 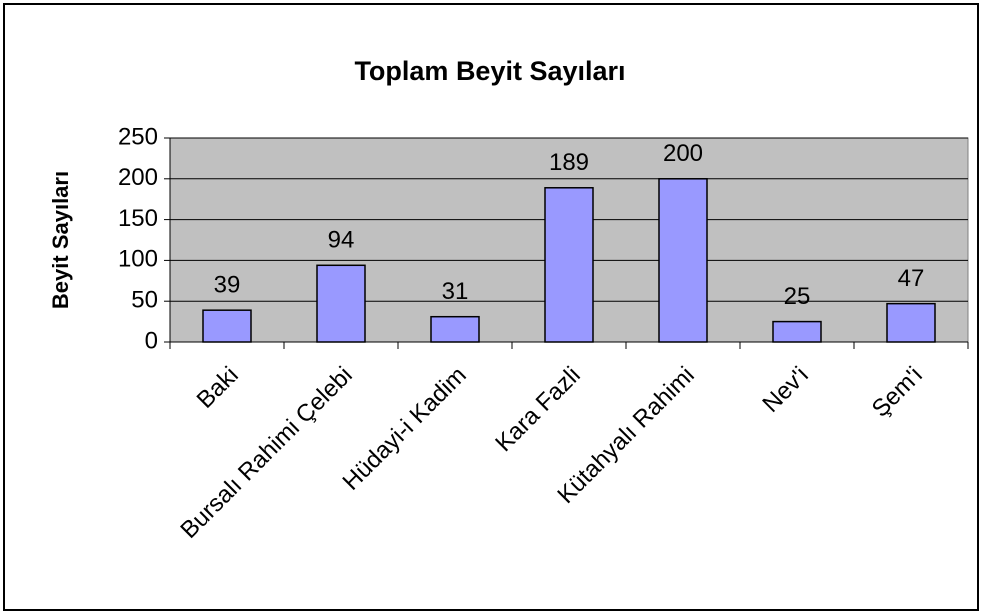 What do you see at coordinates (683, 153) in the screenshot?
I see `data-label: 200` at bounding box center [683, 153].